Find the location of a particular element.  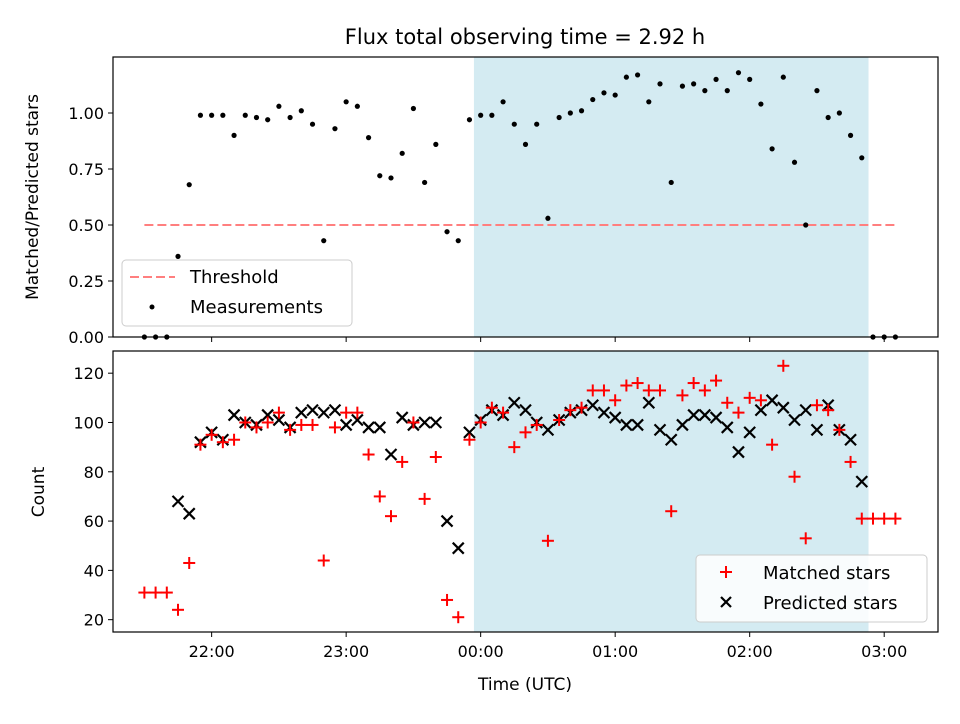

x-tick-label: 22:00 is located at coordinates (212, 651).